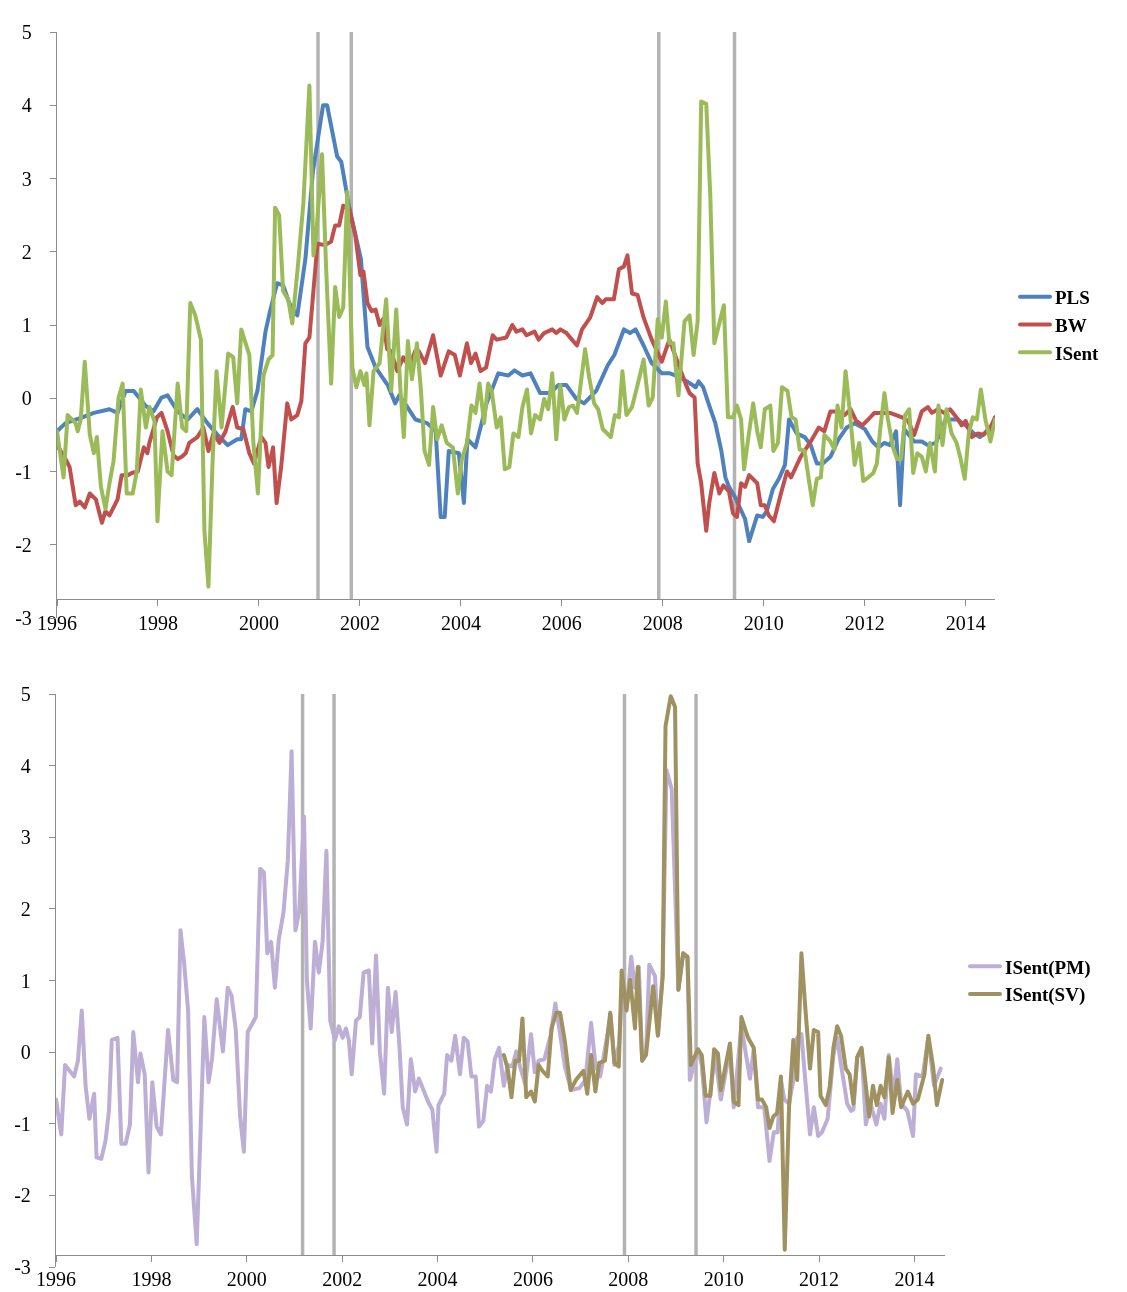 This screenshot has width=1127, height=1292. Describe the element at coordinates (1048, 967) in the screenshot. I see `legend-label: ISent(PM)` at that location.